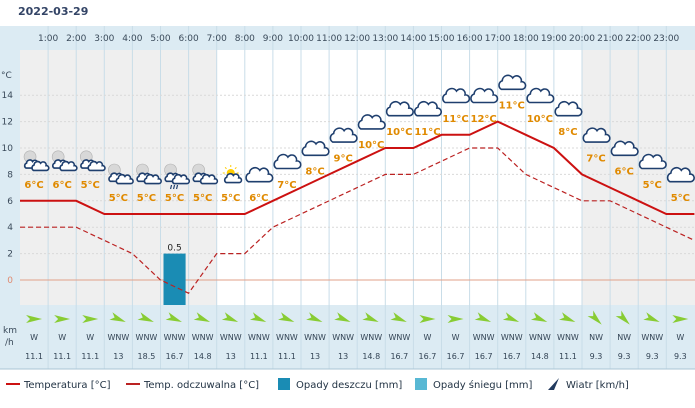  What do you see at coordinates (484, 119) in the screenshot?
I see `temp-value-label: 12°C` at bounding box center [484, 119].